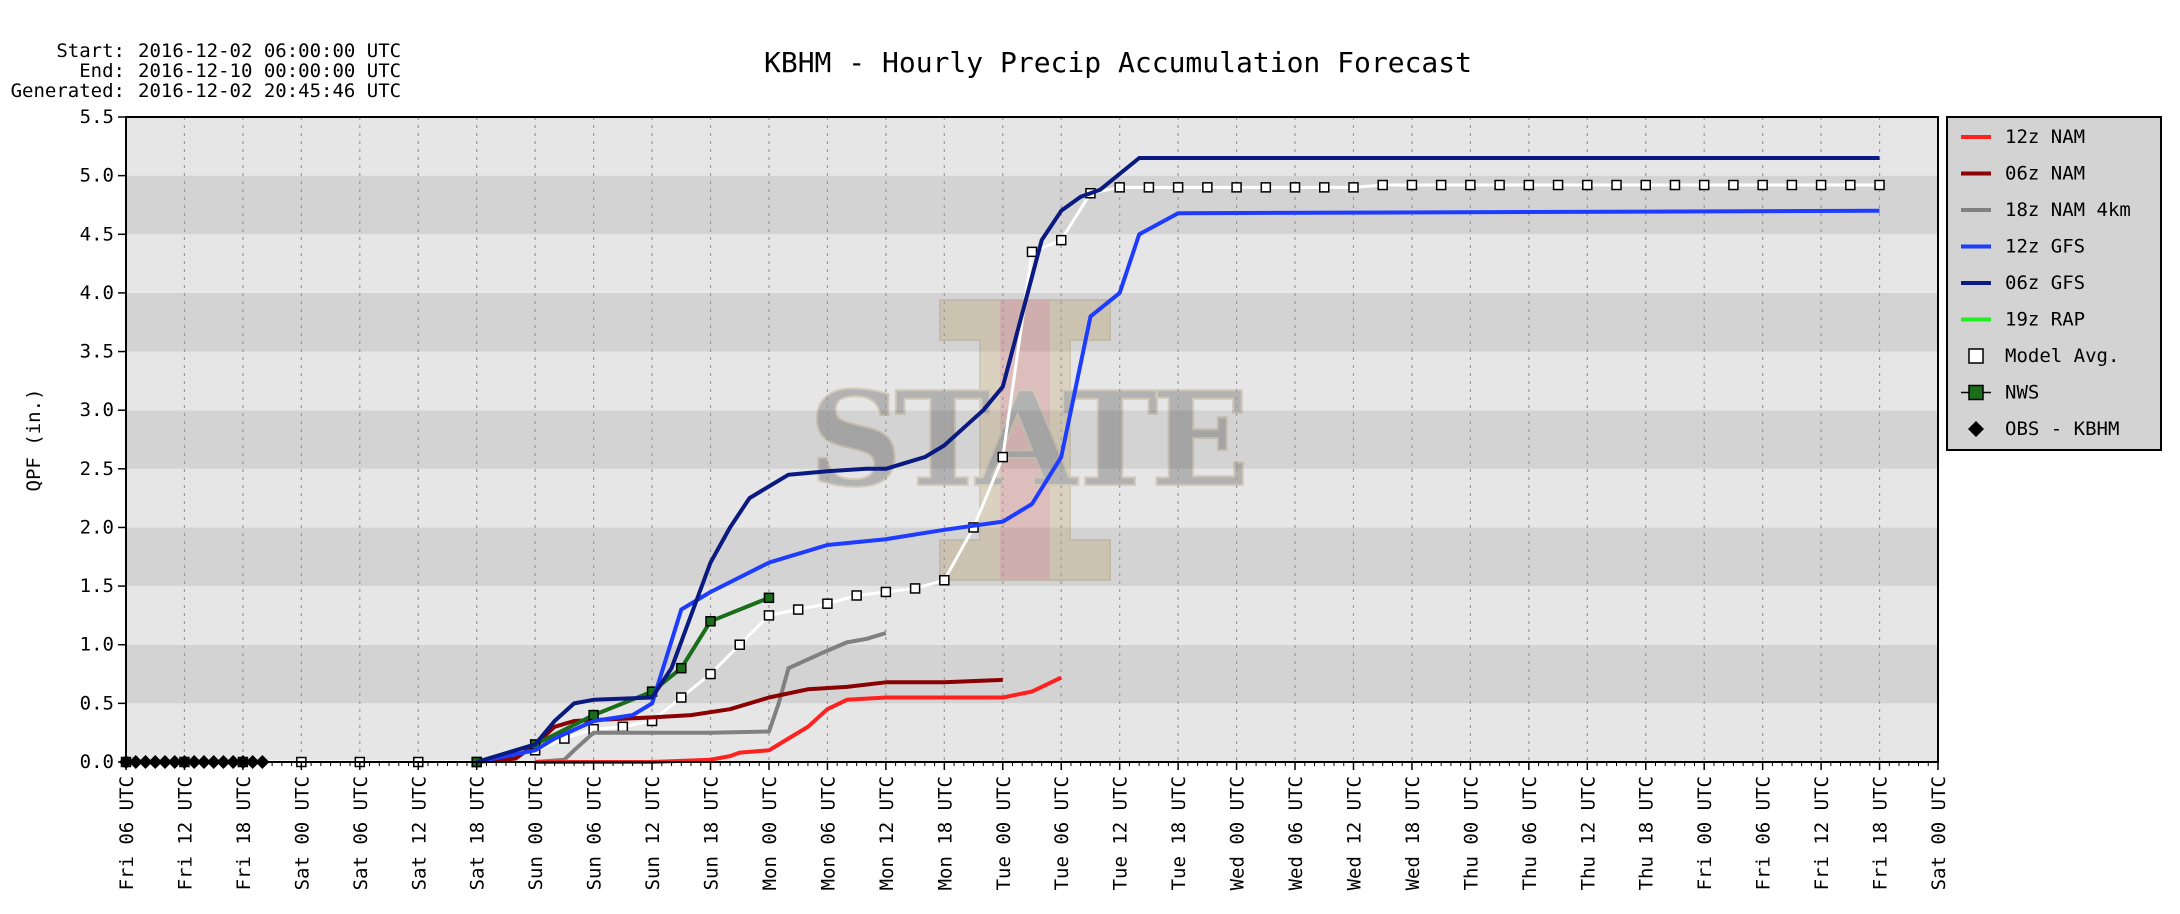 The height and width of the screenshot is (914, 2180). Describe the element at coordinates (1238, 833) in the screenshot. I see `x-tick-label: Wed 00 UTC` at that location.